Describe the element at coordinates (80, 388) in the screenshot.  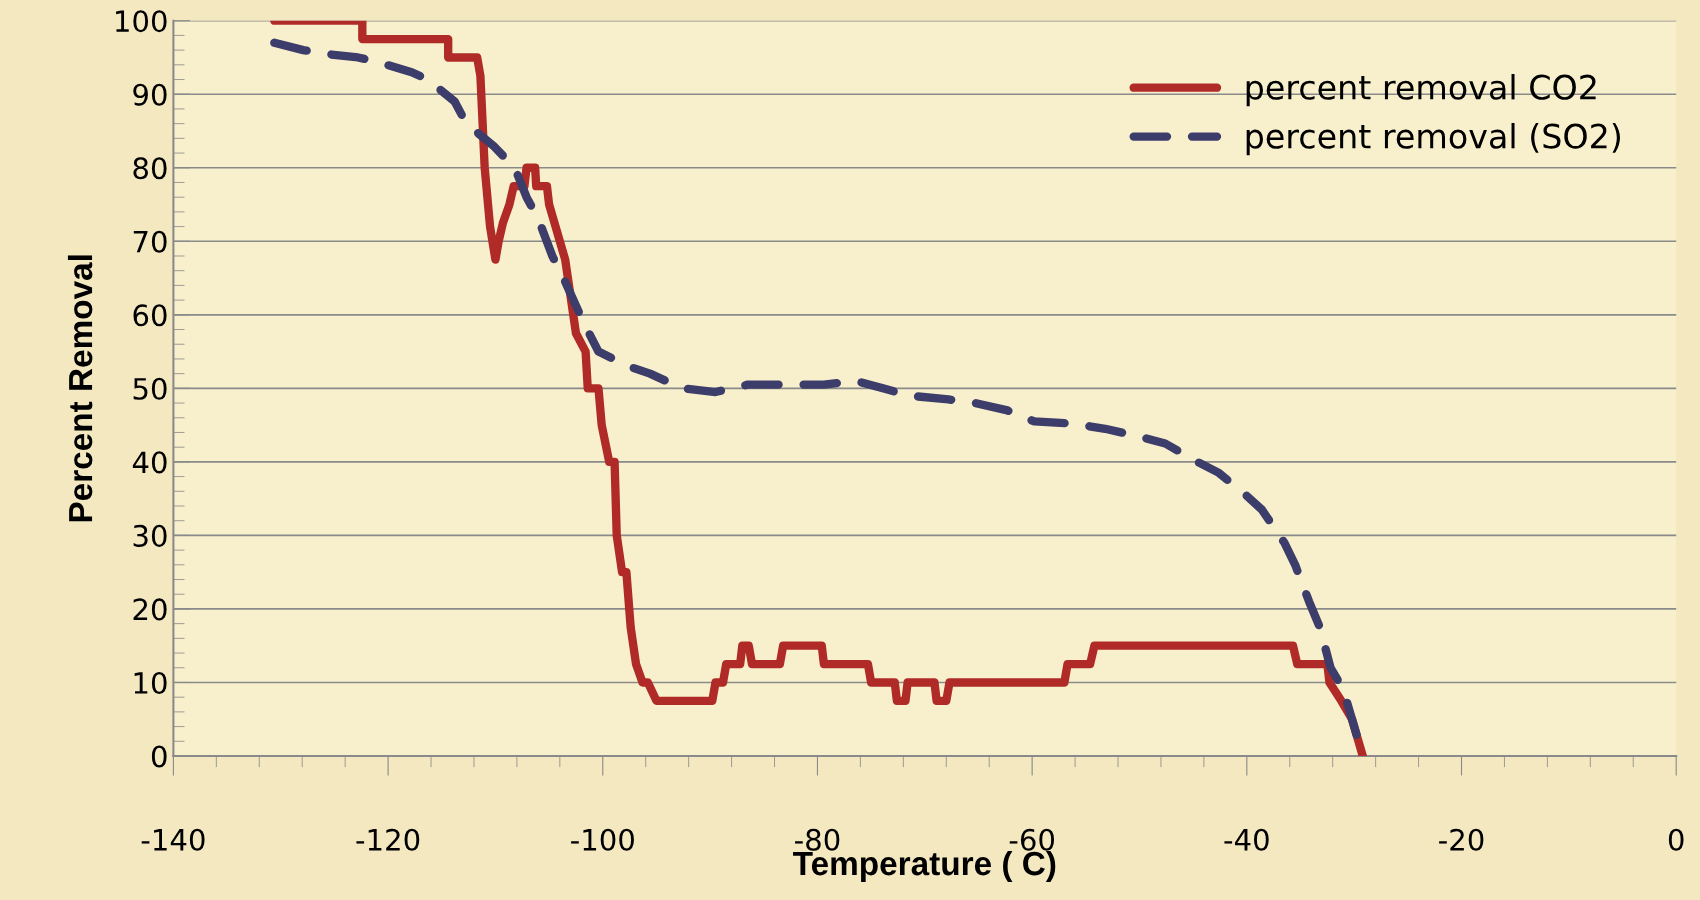
I see `y-axis-title: Percent Removal` at that location.